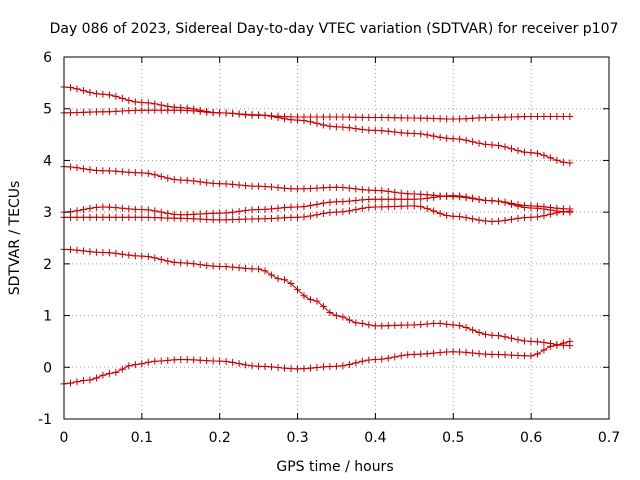 This screenshot has width=640, height=480. Describe the element at coordinates (375, 438) in the screenshot. I see `x-tick-label: 0.4` at that location.